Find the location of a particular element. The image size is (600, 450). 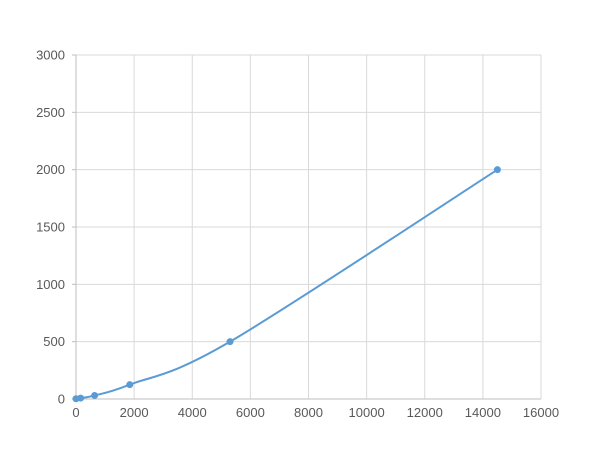

x-tick-label: 4000 is located at coordinates (192, 412).